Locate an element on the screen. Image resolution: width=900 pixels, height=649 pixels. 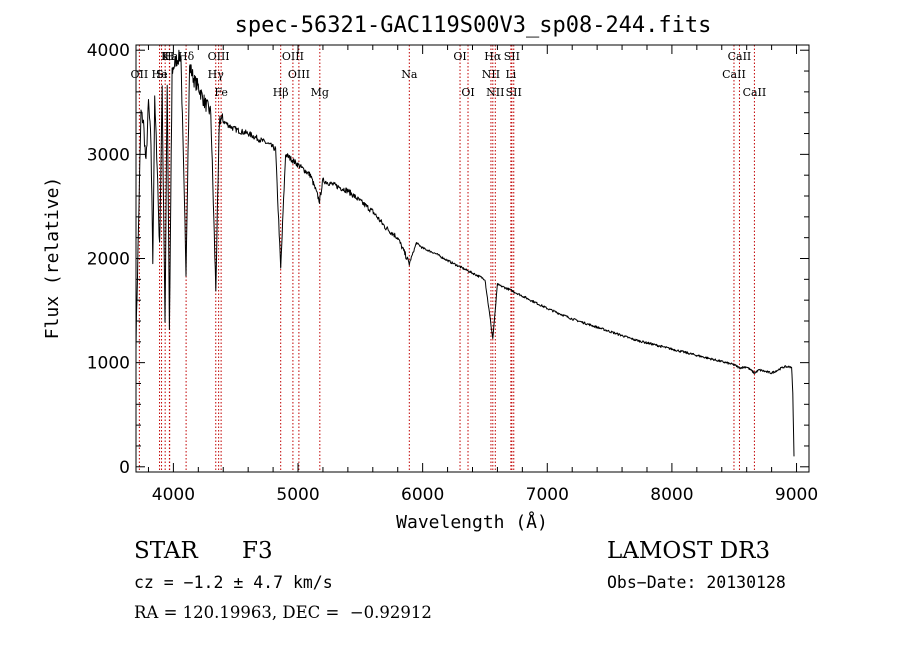
line-label-13: Mg is located at coordinates (320, 92).